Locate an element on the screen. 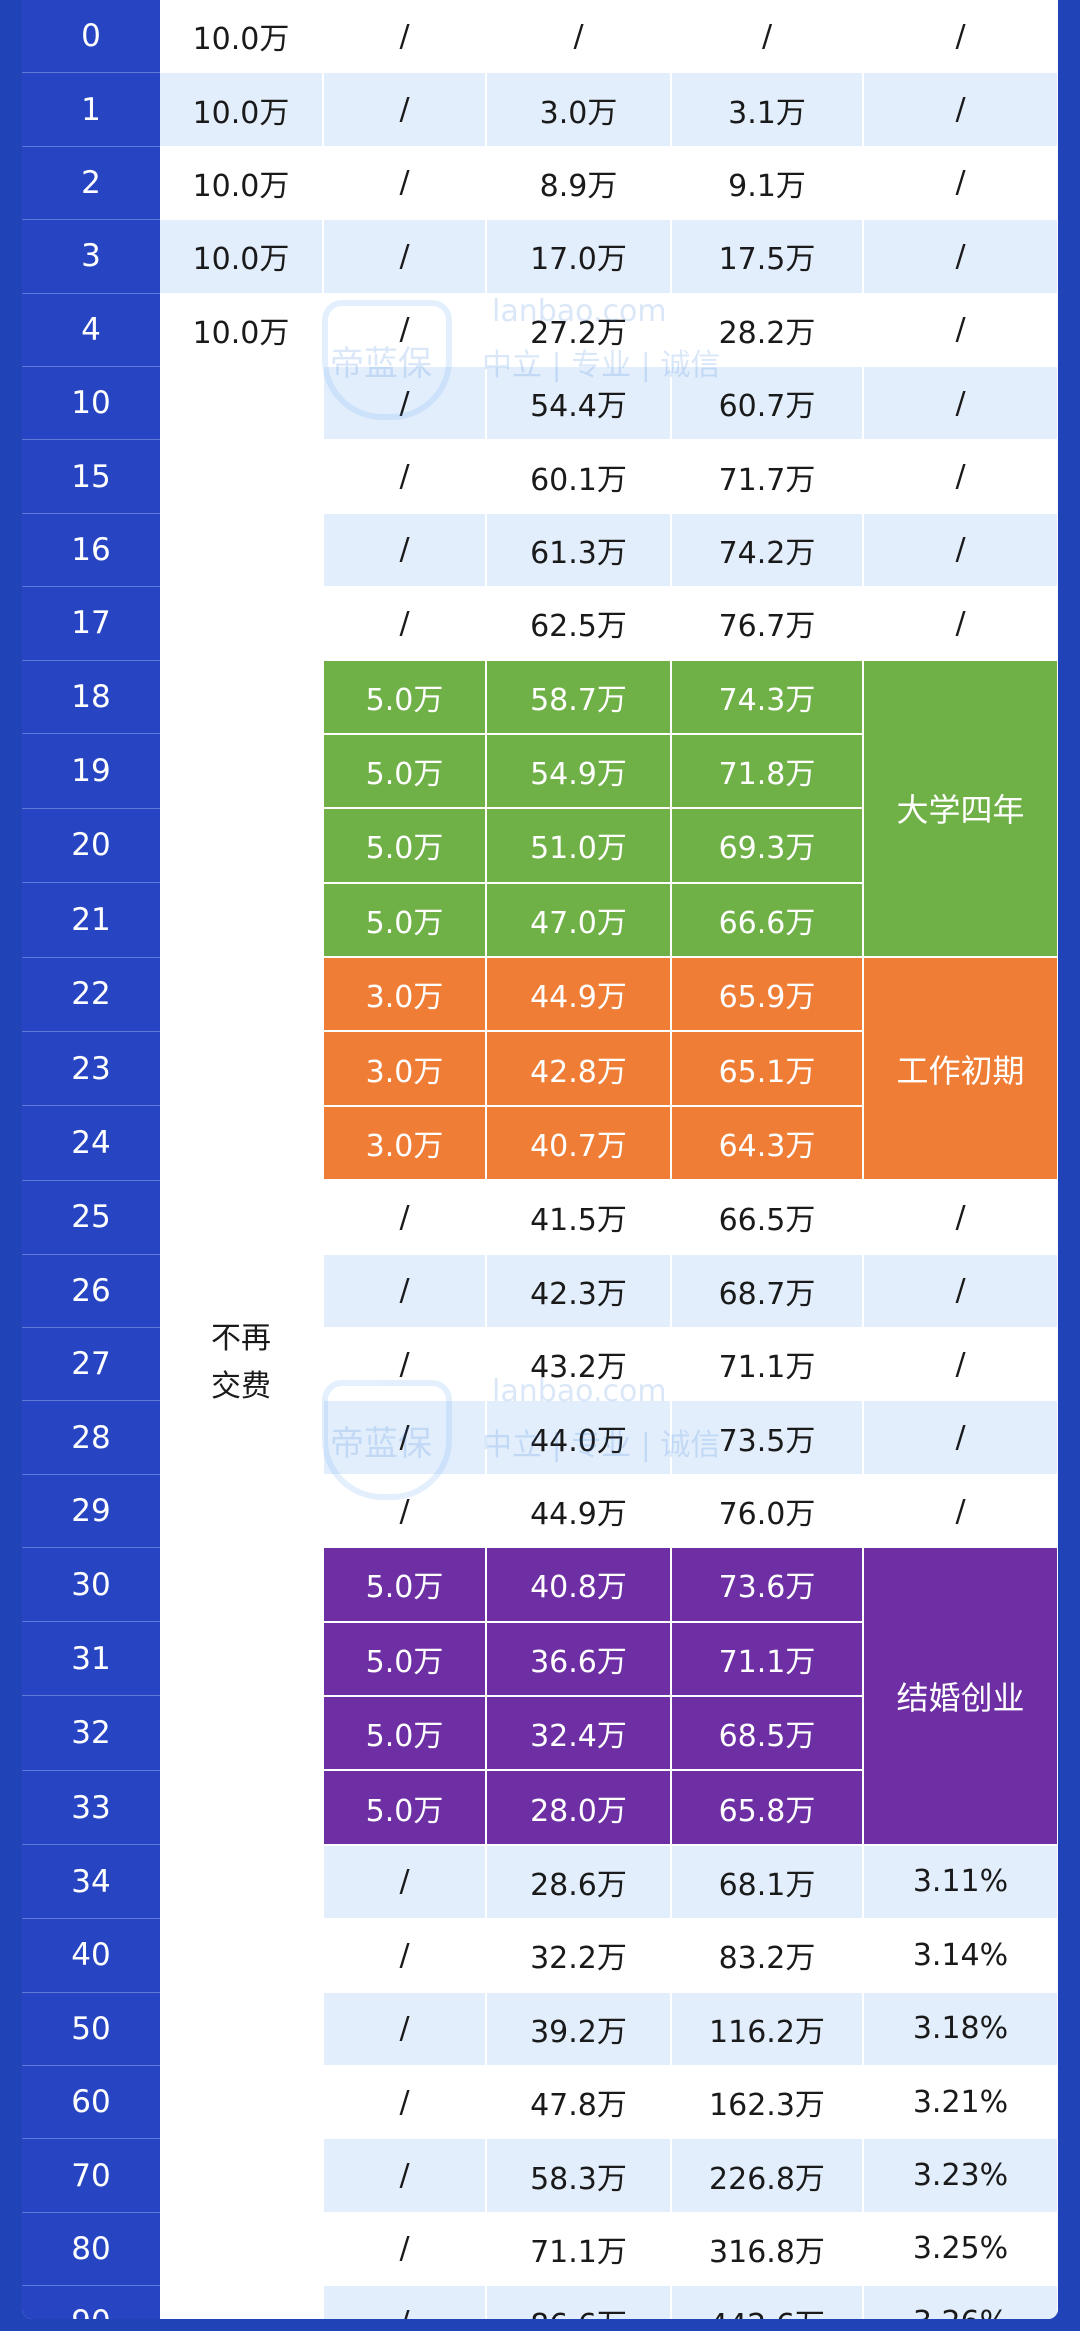 The height and width of the screenshot is (2331, 1080). account-value-cell: 66.5万 is located at coordinates (767, 1217).